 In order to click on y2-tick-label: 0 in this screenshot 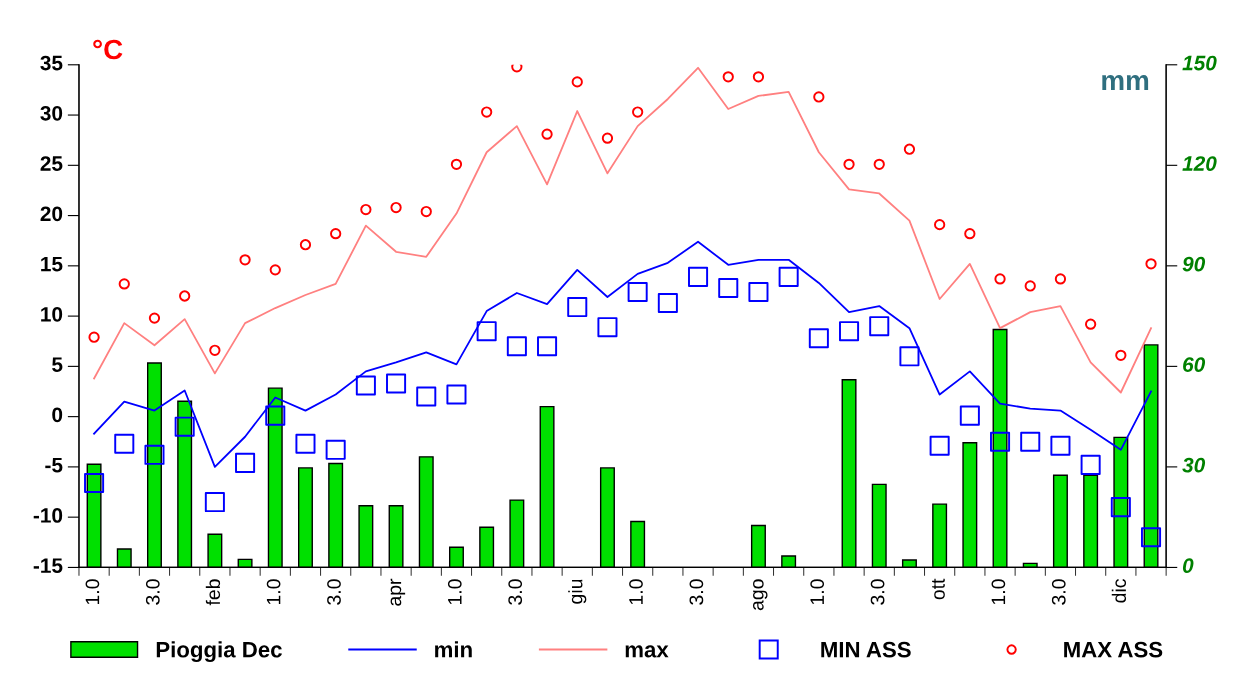, I will do `click(1188, 566)`.